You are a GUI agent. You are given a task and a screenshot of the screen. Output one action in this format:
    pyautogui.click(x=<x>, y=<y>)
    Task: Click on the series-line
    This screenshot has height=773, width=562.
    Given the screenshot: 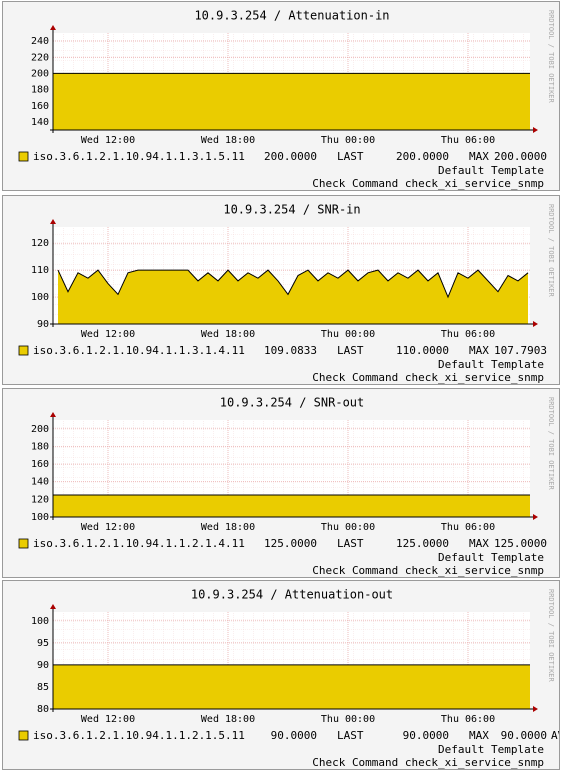 What is the action you would take?
    pyautogui.click(x=293, y=284)
    